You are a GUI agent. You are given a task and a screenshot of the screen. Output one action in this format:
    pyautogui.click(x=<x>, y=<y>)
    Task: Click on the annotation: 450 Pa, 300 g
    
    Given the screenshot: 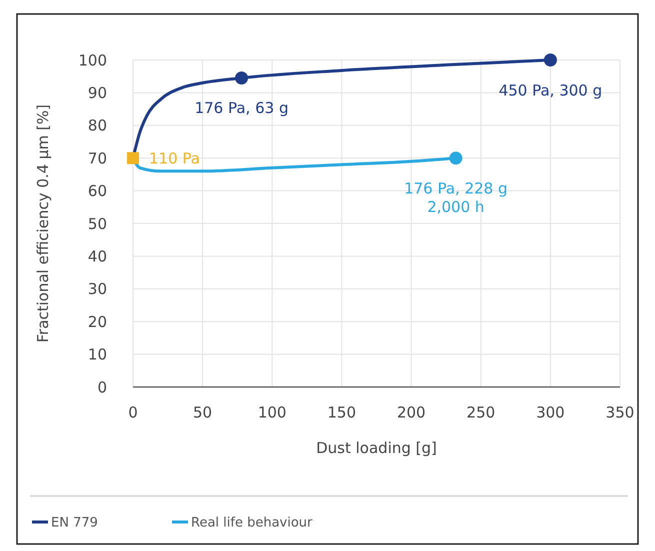 What is the action you would take?
    pyautogui.click(x=550, y=90)
    